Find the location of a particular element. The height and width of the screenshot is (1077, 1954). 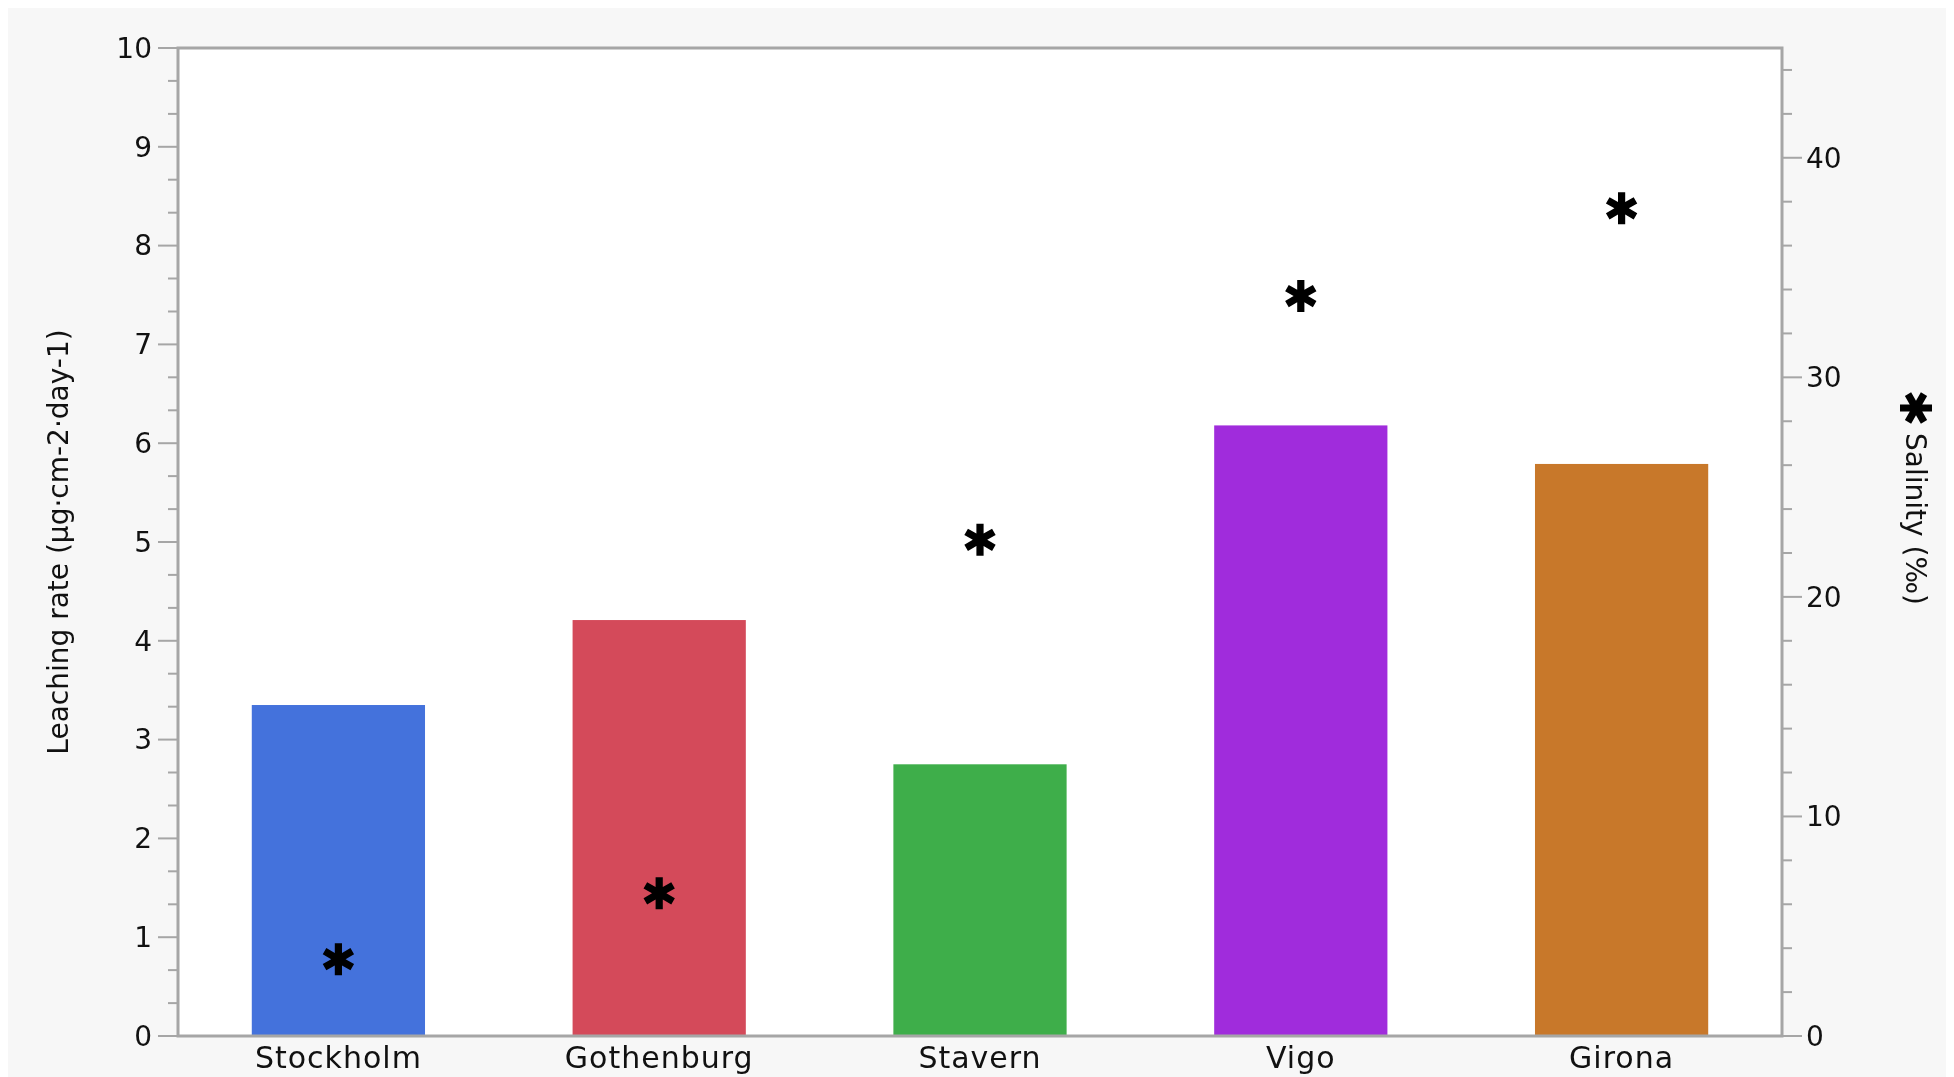

y-axis-title: Leaching rate (µg·cm-2·day-1) is located at coordinates (58, 542).